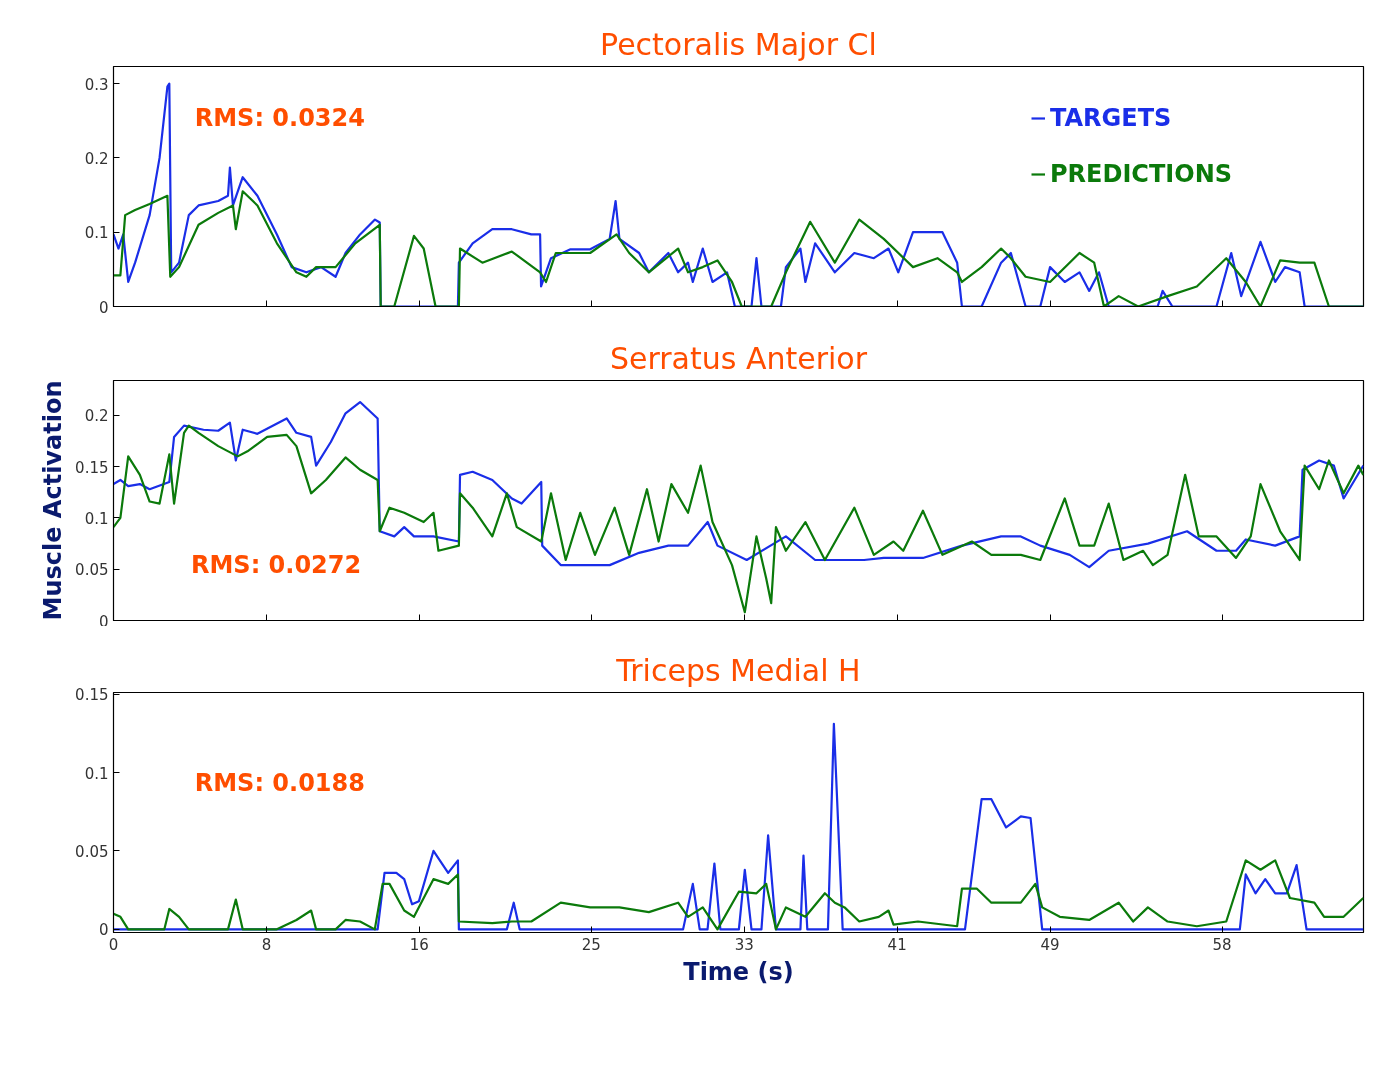  Describe the element at coordinates (738, 670) in the screenshot. I see `chart-title: Triceps Medial H` at that location.